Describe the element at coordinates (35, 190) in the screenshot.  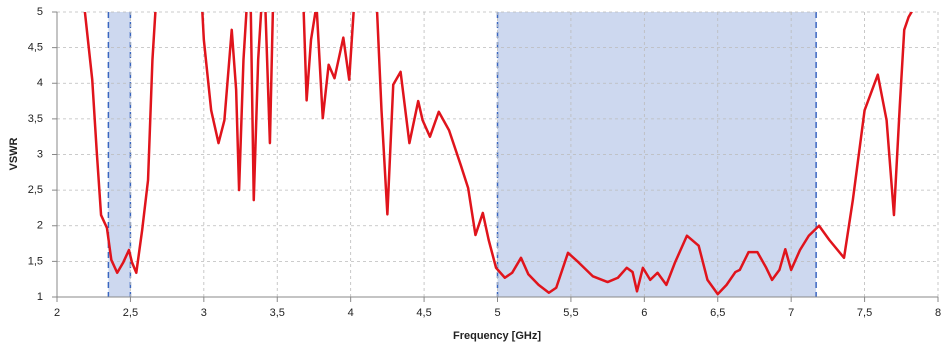
I see `y-tick-label: 2,5` at that location.